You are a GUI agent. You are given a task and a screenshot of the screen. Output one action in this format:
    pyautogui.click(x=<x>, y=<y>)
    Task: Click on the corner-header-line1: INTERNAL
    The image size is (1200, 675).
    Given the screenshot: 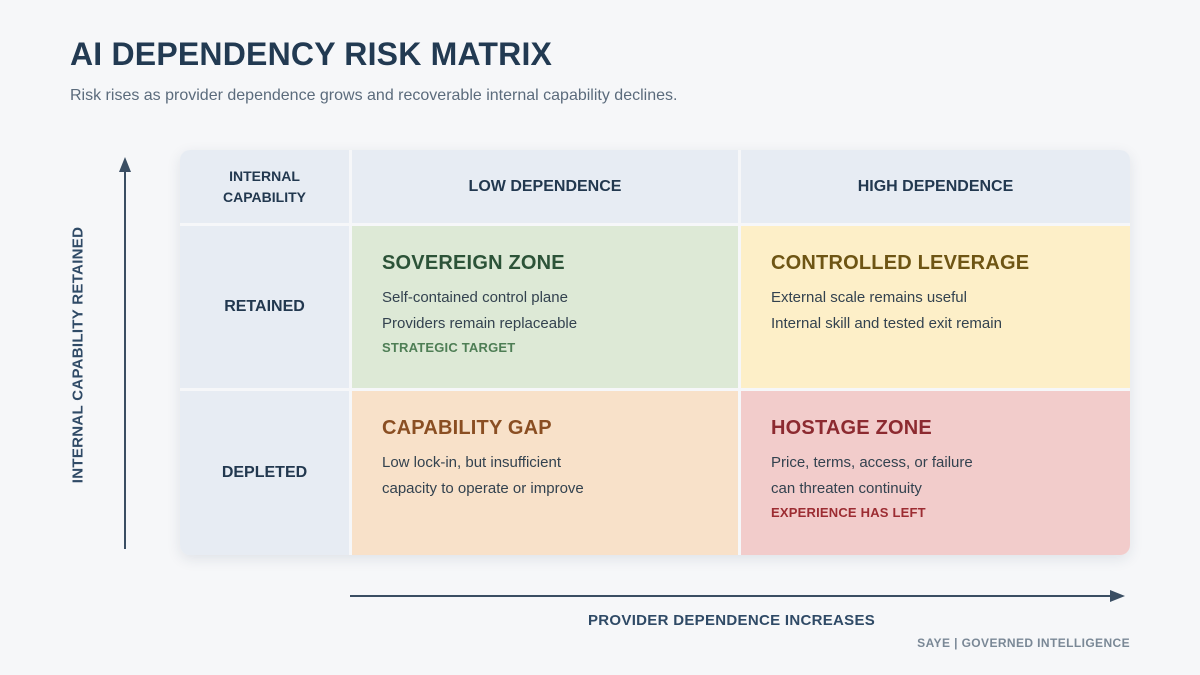 What is the action you would take?
    pyautogui.click(x=264, y=175)
    